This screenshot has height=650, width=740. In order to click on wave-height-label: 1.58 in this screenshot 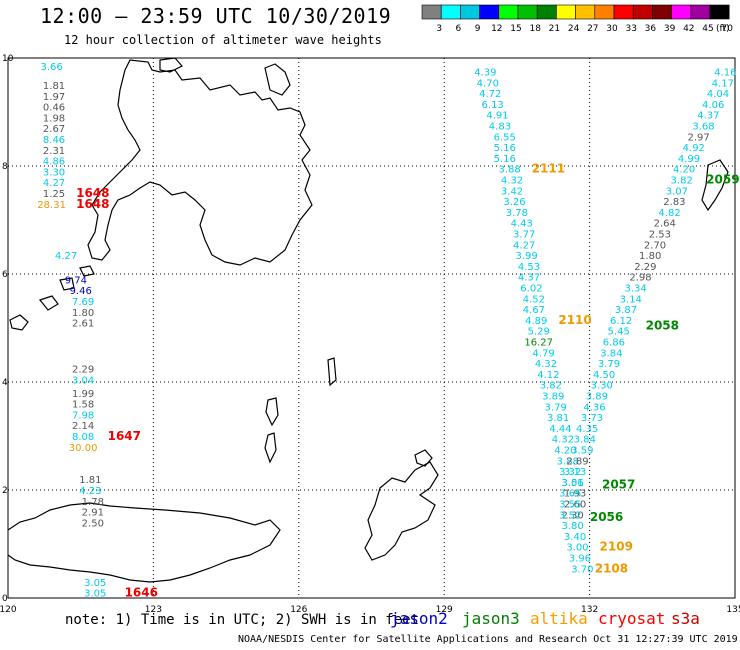, I will do `click(83, 405)`.